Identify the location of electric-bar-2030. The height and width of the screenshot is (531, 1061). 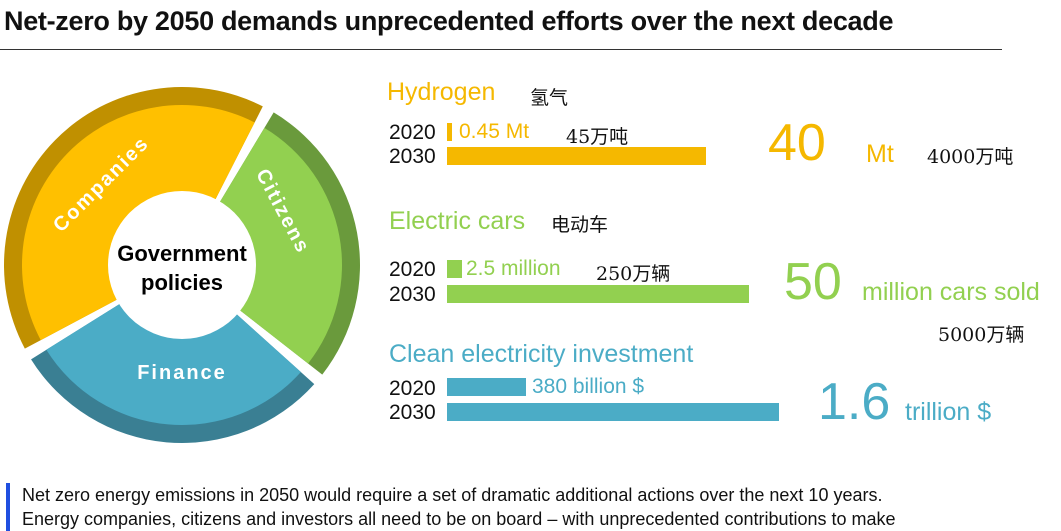
(598, 294).